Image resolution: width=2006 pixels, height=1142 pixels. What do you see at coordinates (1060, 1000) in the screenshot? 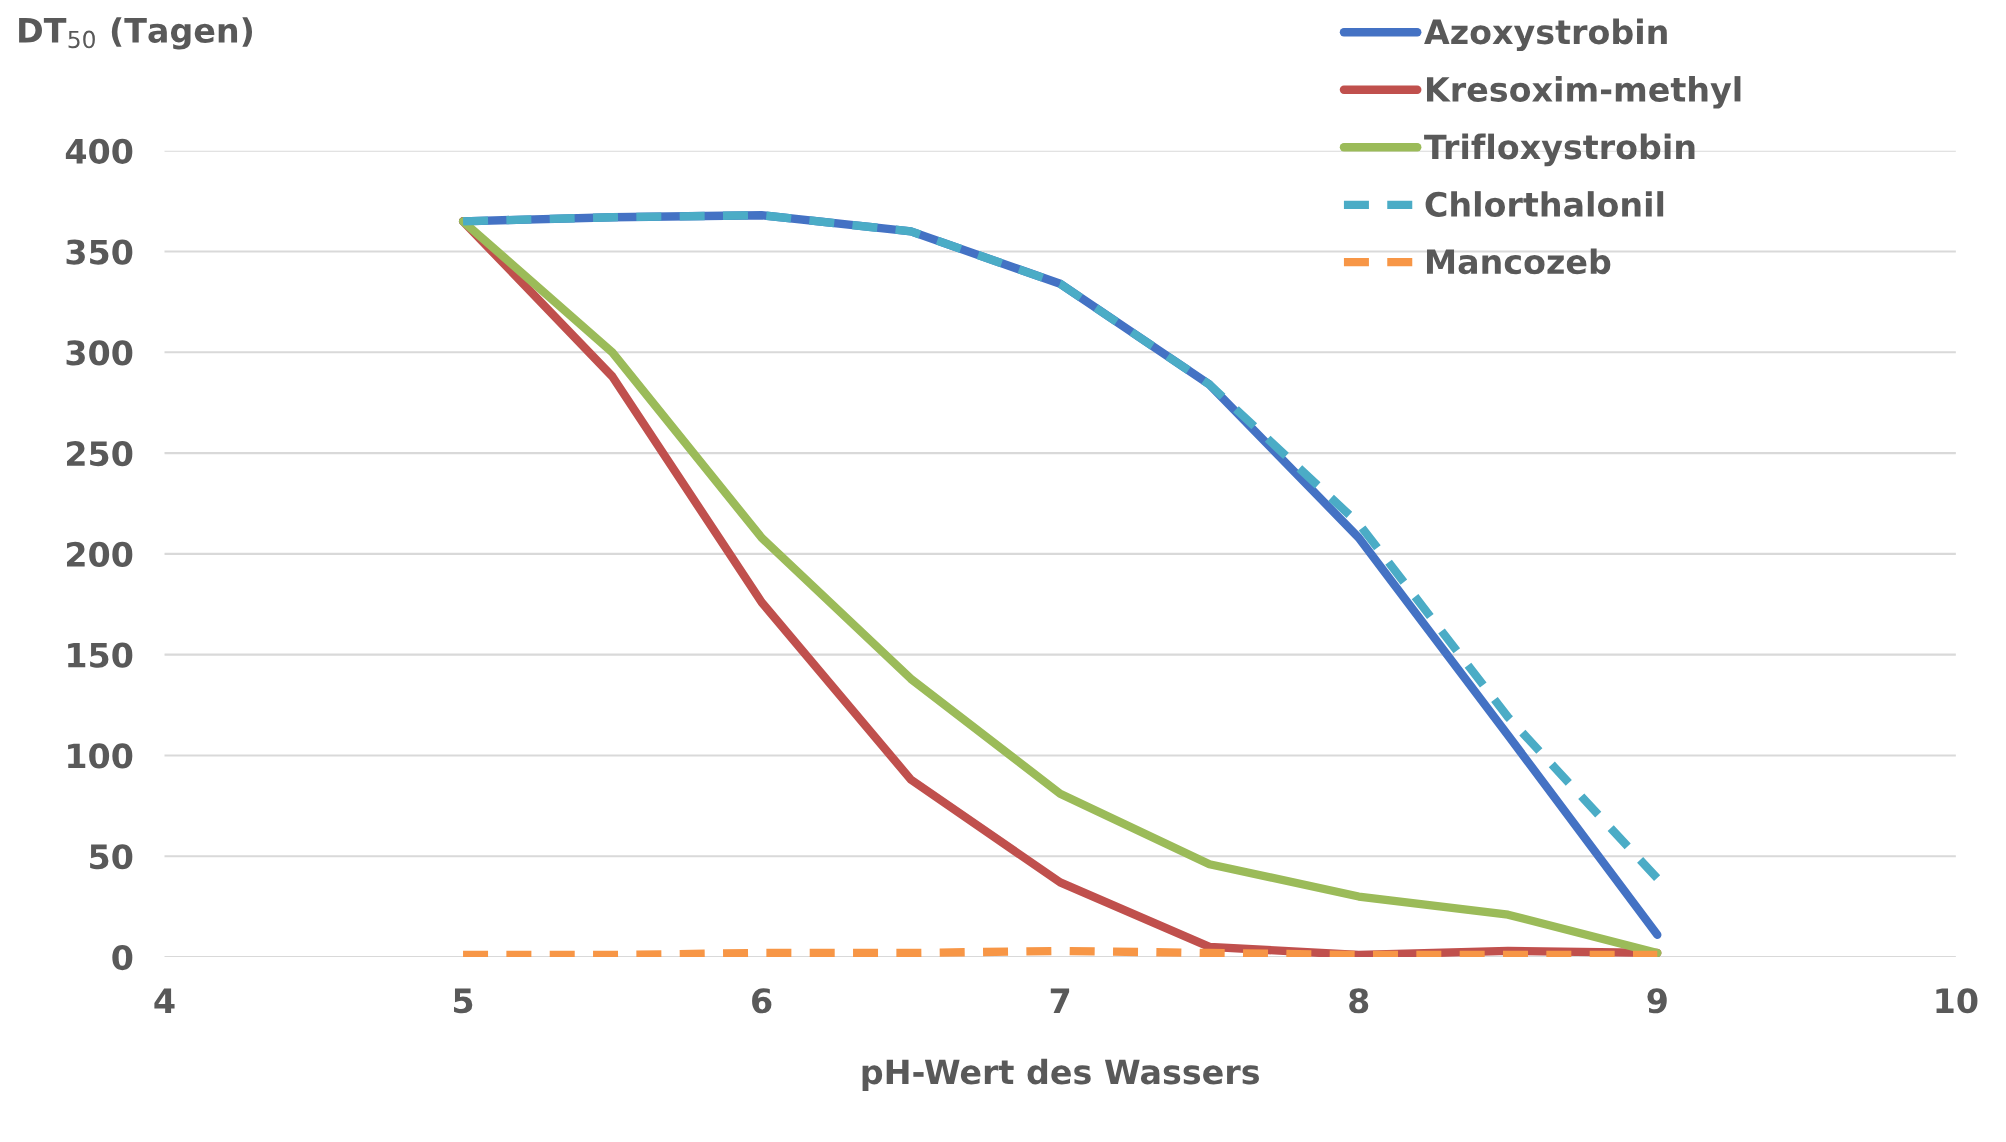
I see `x-tick-label: 7` at bounding box center [1060, 1000].